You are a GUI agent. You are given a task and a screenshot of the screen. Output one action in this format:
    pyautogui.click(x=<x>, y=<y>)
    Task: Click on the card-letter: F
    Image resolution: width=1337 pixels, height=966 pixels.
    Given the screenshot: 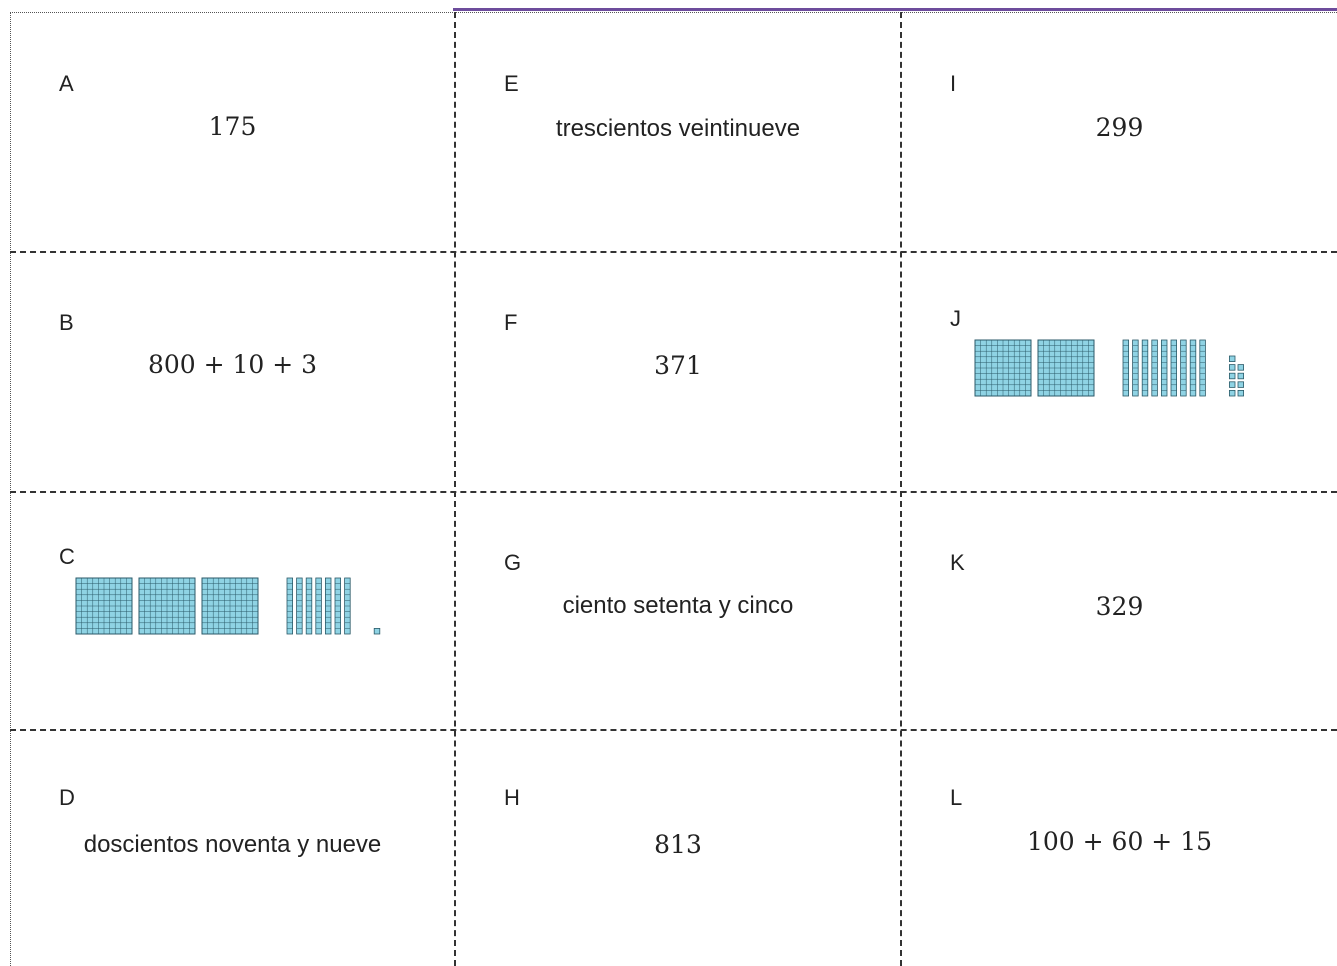 What is the action you would take?
    pyautogui.click(x=511, y=322)
    